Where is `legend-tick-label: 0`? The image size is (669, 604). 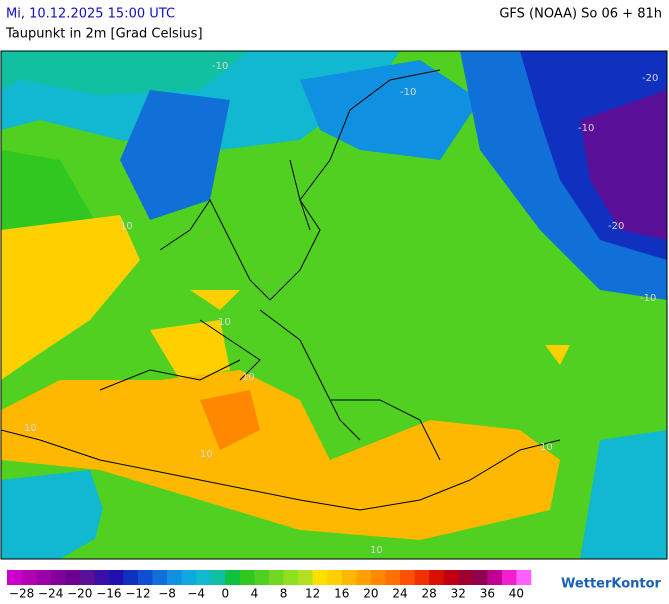 legend-tick-label: 0 is located at coordinates (226, 594).